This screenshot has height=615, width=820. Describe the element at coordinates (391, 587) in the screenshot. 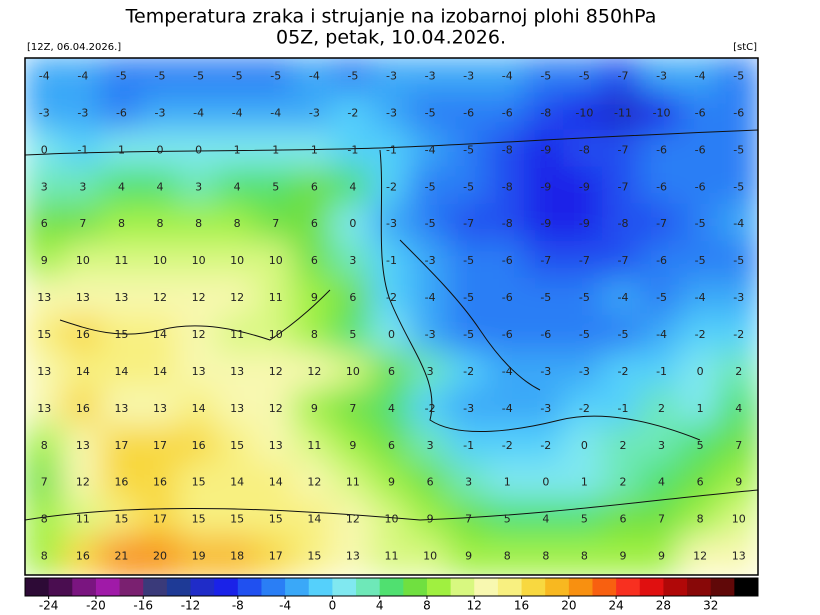

I see `colorbar-frame` at that location.